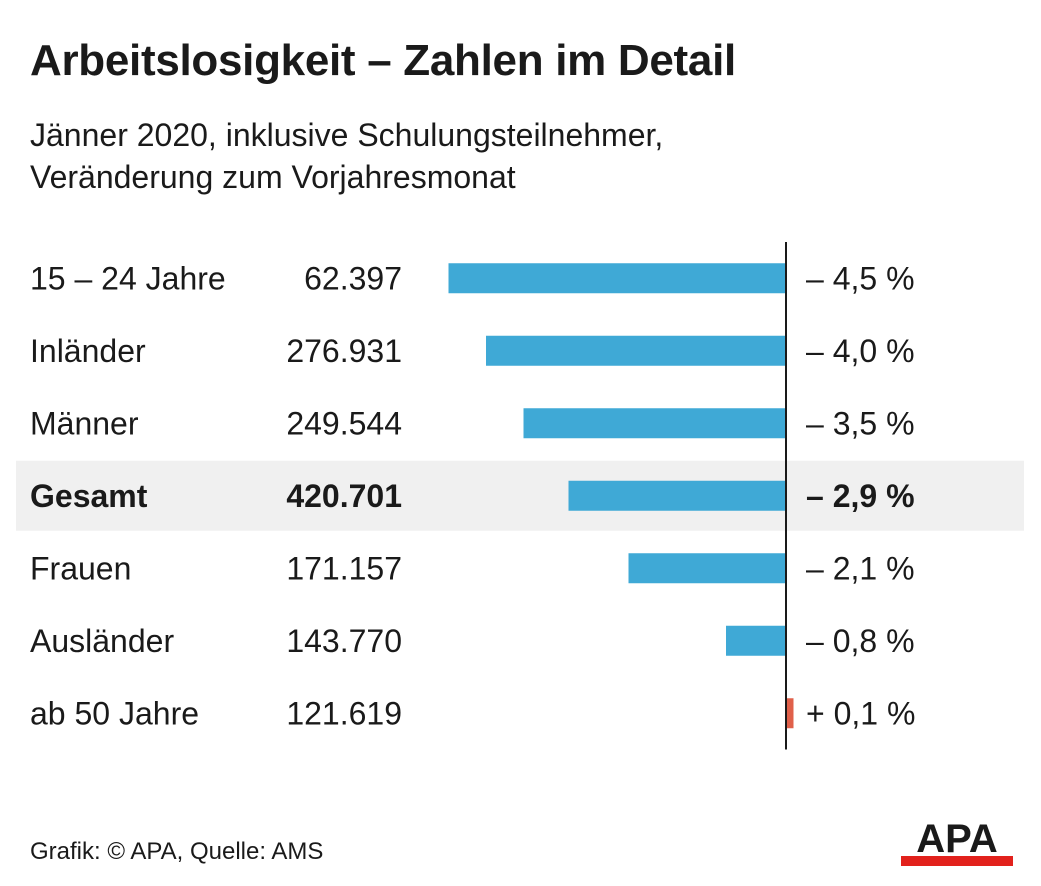 This screenshot has width=1041, height=886. What do you see at coordinates (344, 568) in the screenshot?
I see `count-label: 171.157` at bounding box center [344, 568].